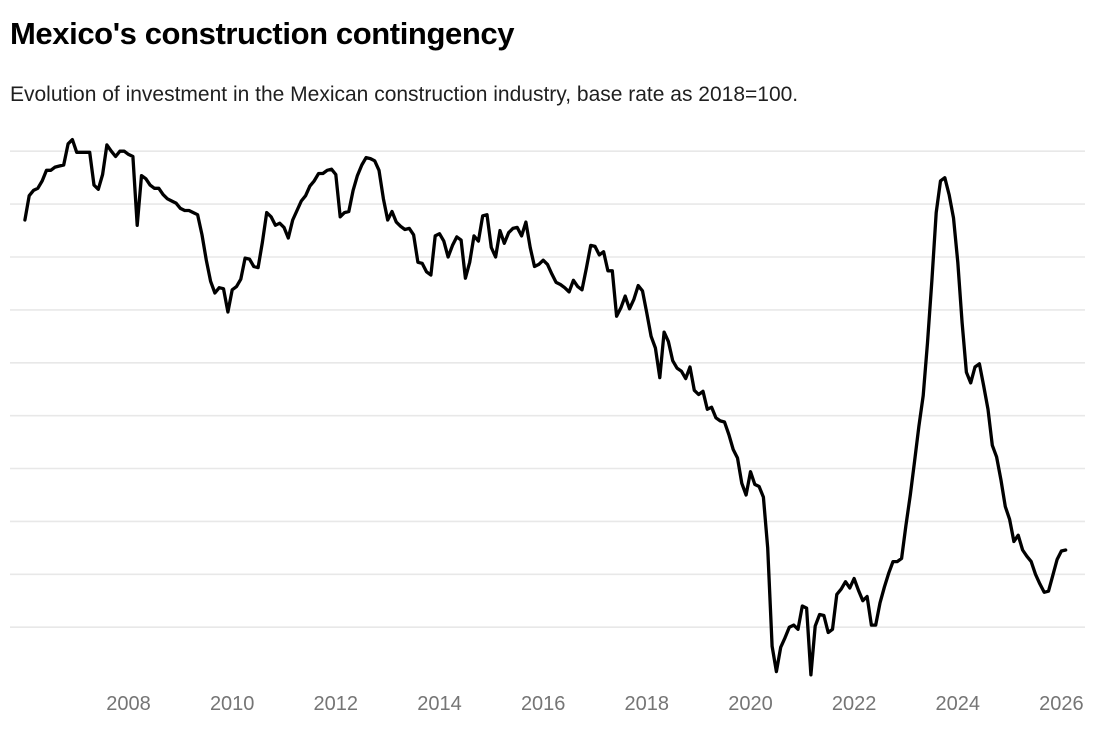 Image resolution: width=1106 pixels, height=734 pixels. What do you see at coordinates (262, 33) in the screenshot?
I see `chart-title: Mexico's construction contingency` at bounding box center [262, 33].